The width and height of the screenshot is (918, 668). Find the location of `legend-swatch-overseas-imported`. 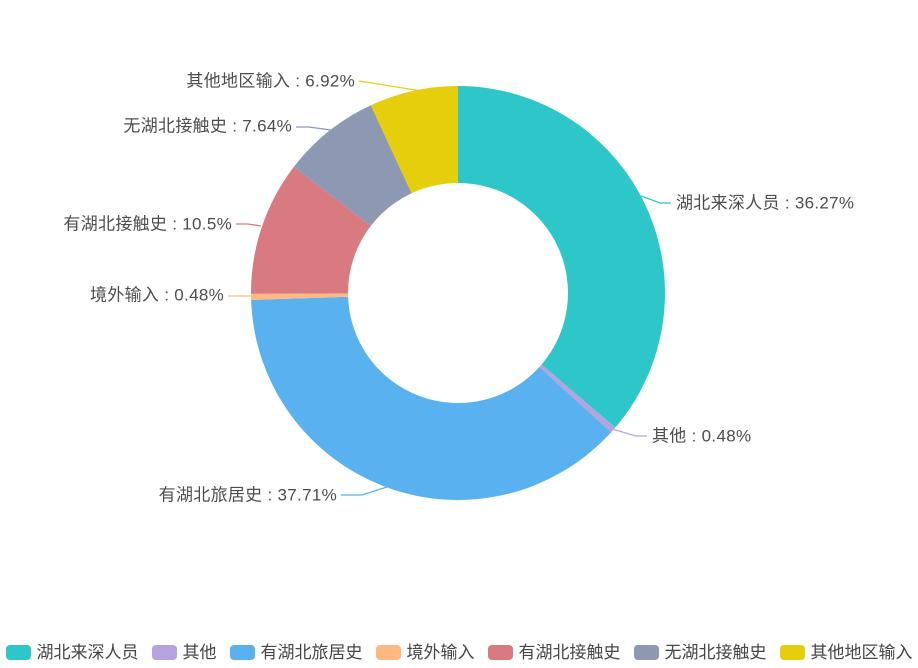

legend-swatch-overseas-imported is located at coordinates (388, 652).